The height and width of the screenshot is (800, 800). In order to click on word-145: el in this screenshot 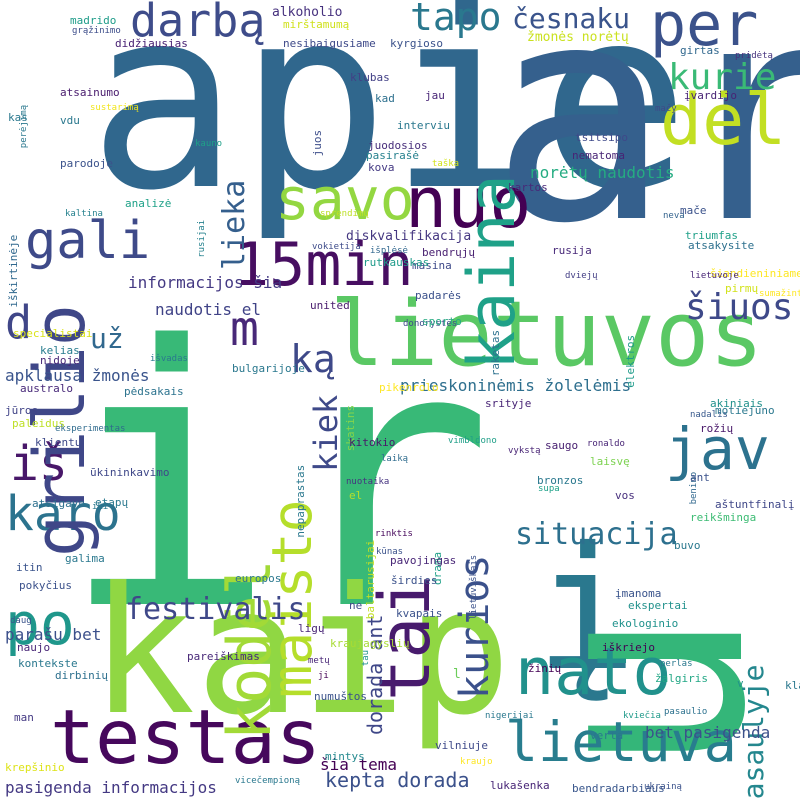, I will do `click(356, 495)`.